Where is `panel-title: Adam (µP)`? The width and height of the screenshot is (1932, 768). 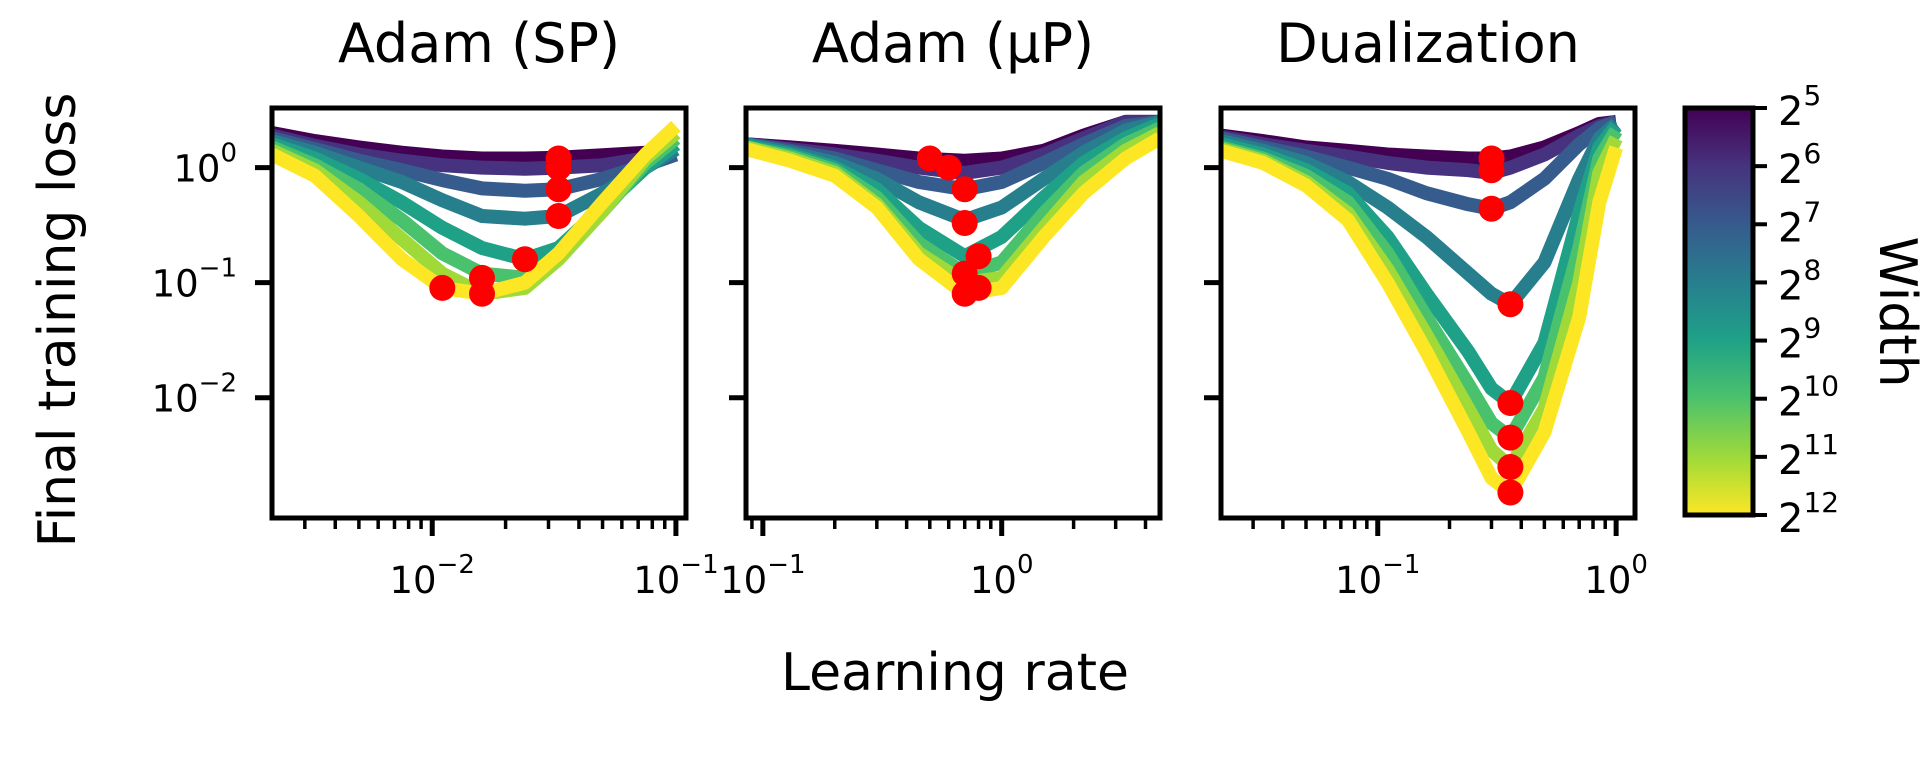
panel-title: Adam (µP) is located at coordinates (953, 43).